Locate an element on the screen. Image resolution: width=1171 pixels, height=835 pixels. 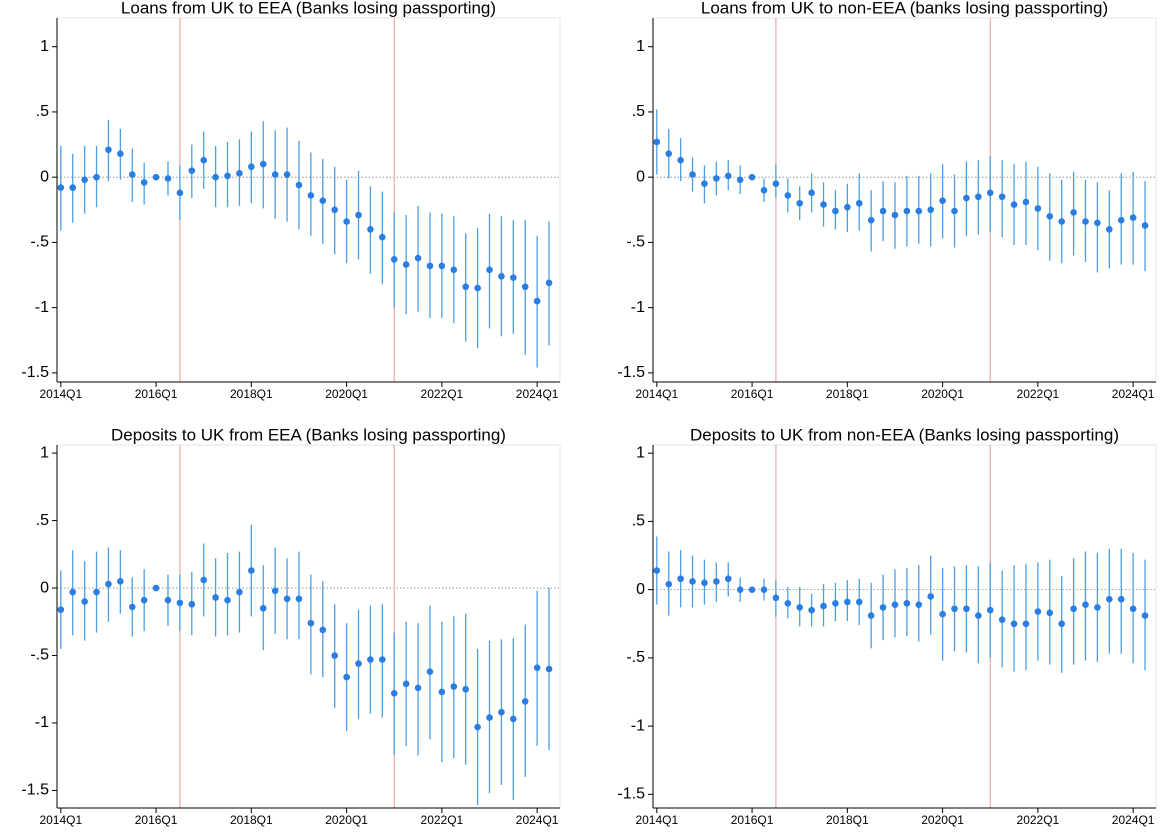
y-tick-label: -1.5 is located at coordinates (631, 794).